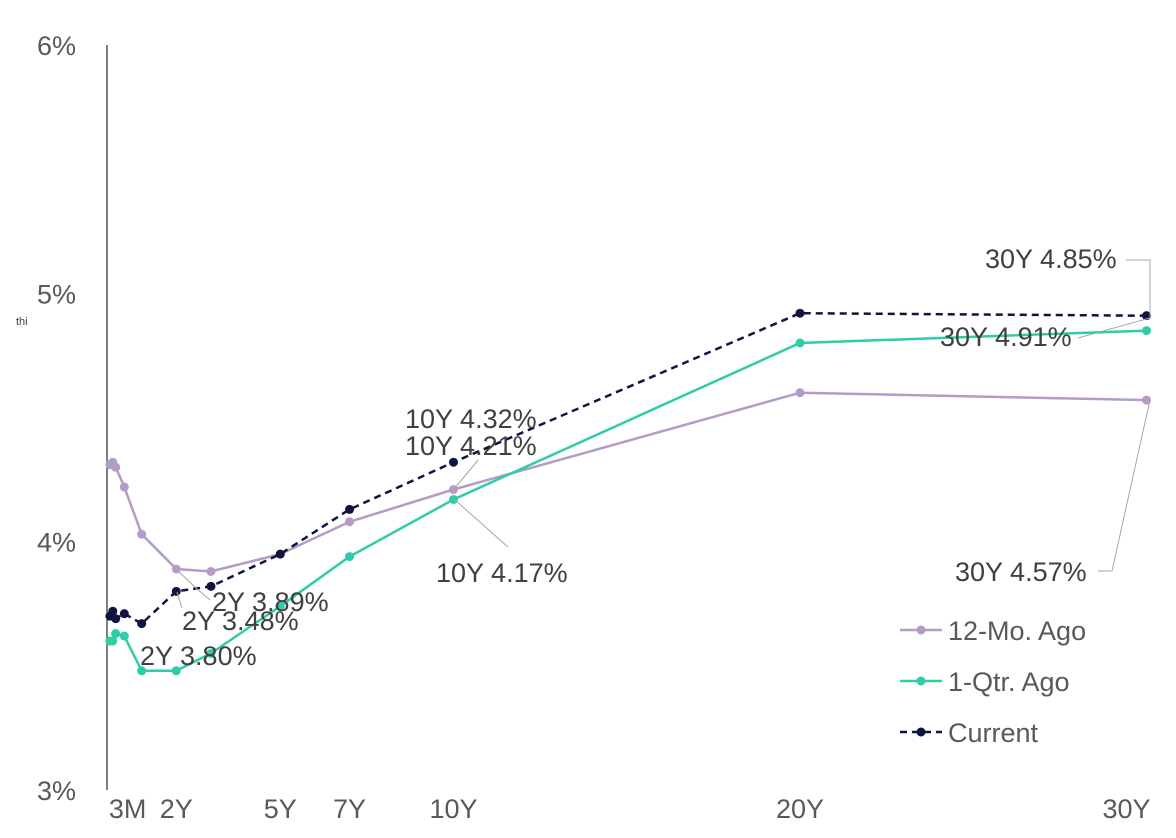  I want to click on legend-label-current: Current, so click(993, 733).